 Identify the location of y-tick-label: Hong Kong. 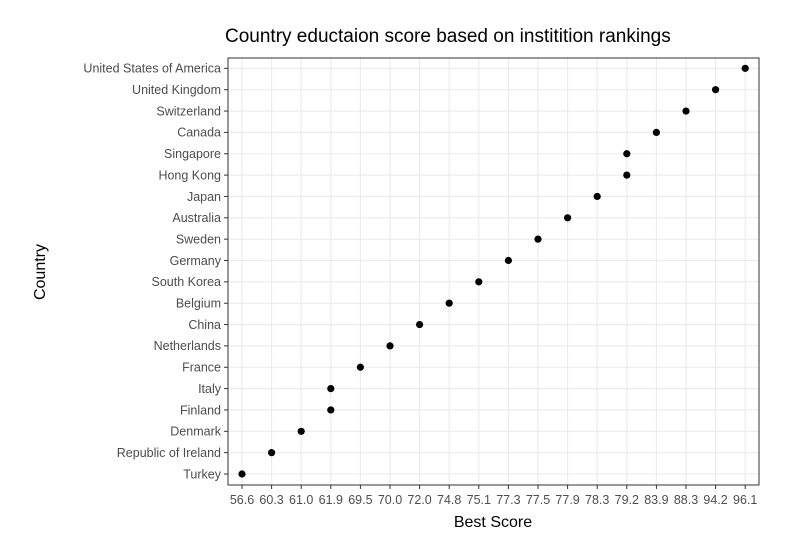
(189, 175).